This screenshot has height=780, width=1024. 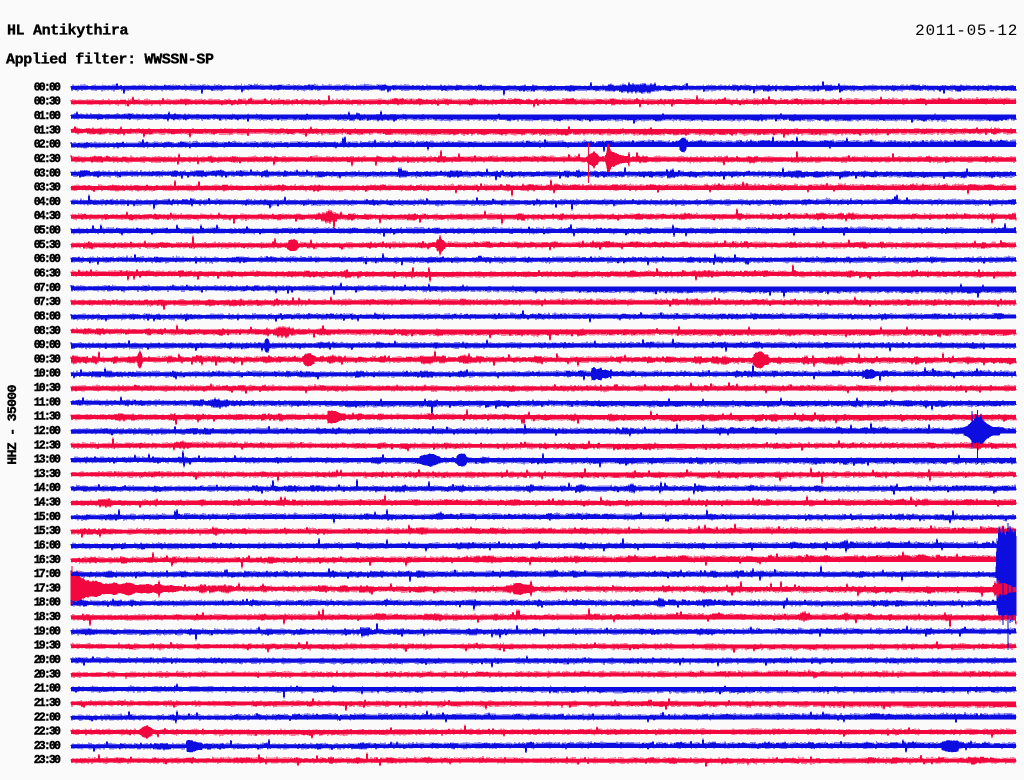 I want to click on svg-text: 21:00, so click(x=47, y=689).